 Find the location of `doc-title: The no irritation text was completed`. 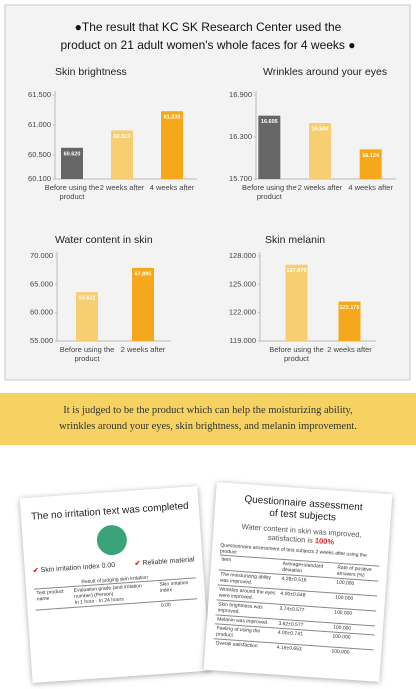

doc-title: The no irritation text was completed is located at coordinates (110, 511).